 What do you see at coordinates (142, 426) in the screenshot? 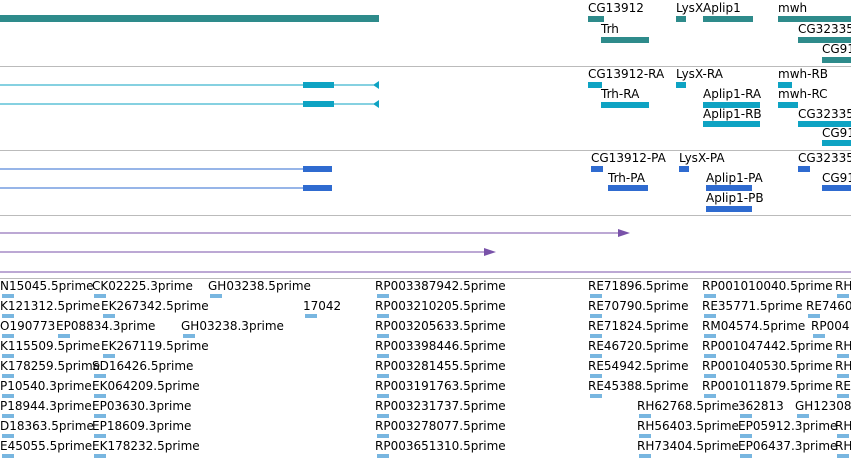
I see `est-label: EP18609.3prime` at bounding box center [142, 426].